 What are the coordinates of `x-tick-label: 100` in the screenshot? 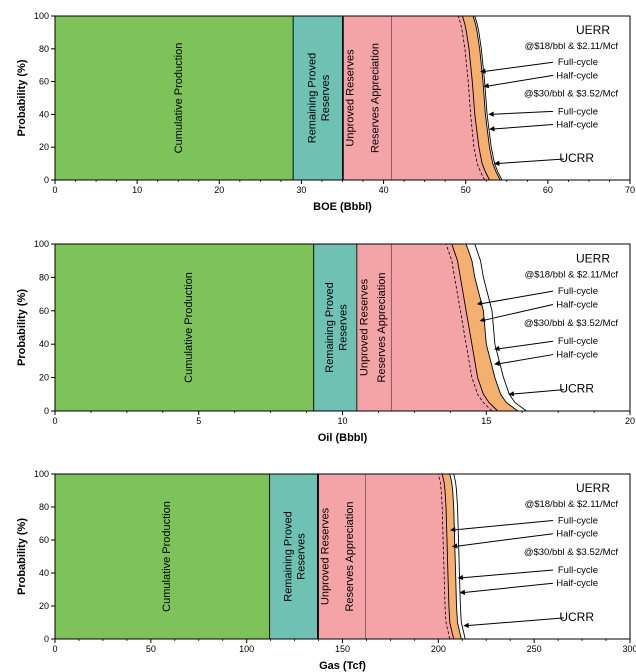 It's located at (246, 649).